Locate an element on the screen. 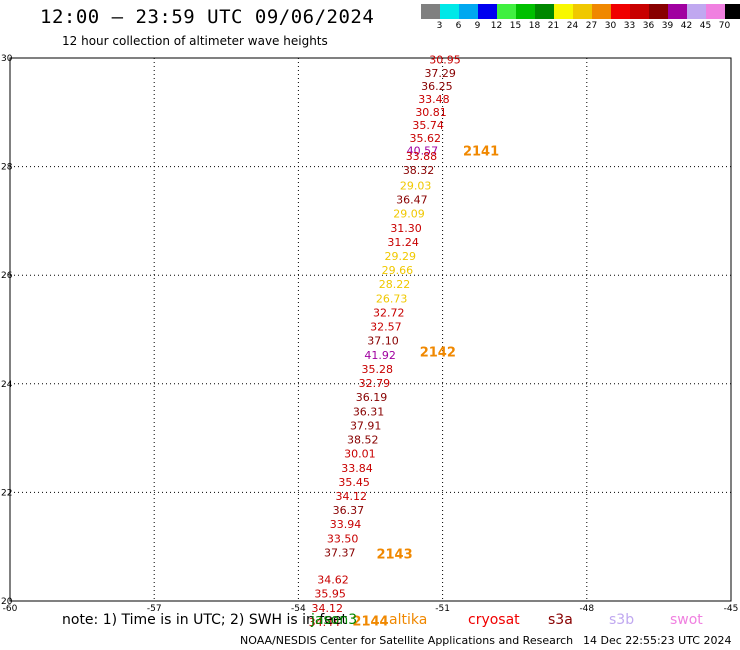  lat-tick-label: 20 is located at coordinates (7, 602).